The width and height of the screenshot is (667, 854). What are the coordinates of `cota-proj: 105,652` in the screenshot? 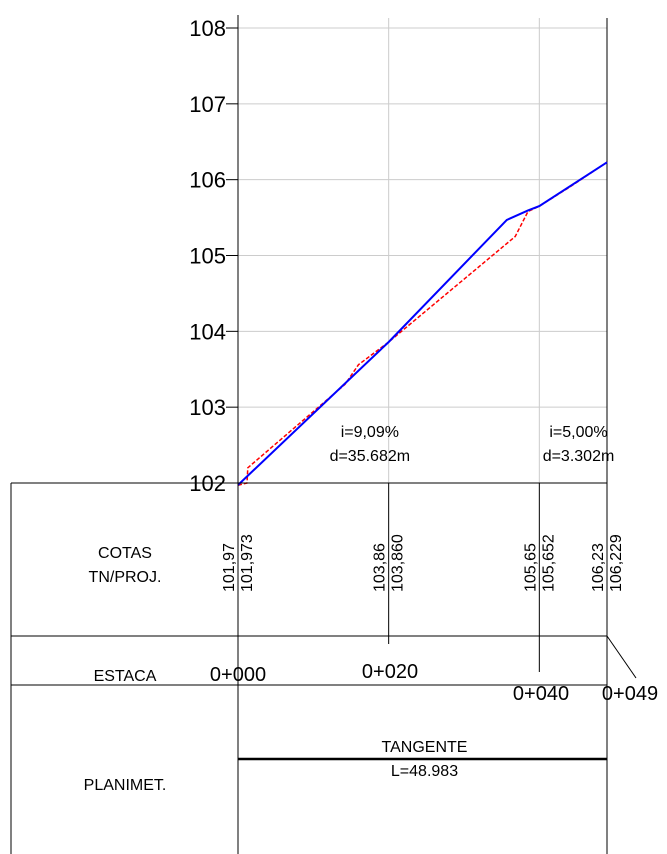 It's located at (548, 563).